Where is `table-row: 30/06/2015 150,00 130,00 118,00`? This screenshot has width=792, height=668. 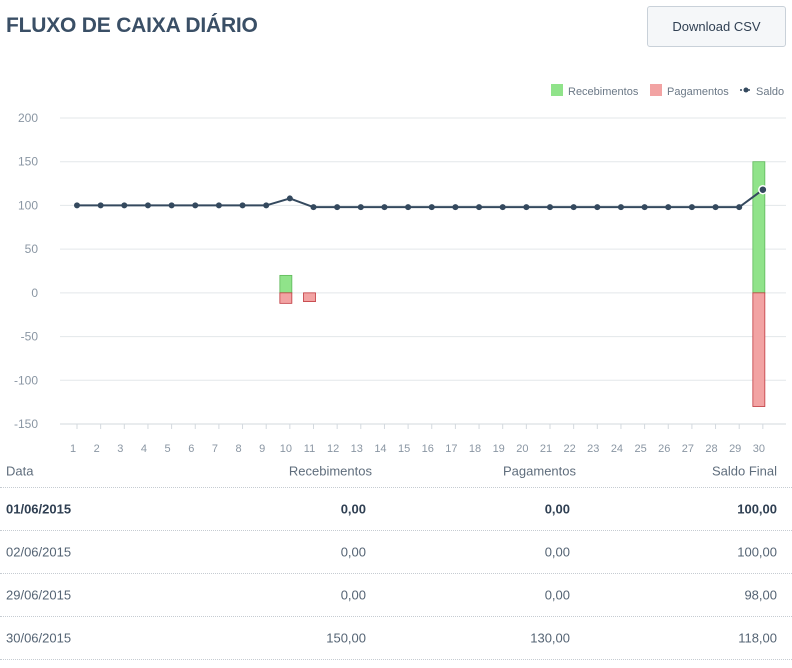
table-row: 30/06/2015 150,00 130,00 118,00 is located at coordinates (396, 638).